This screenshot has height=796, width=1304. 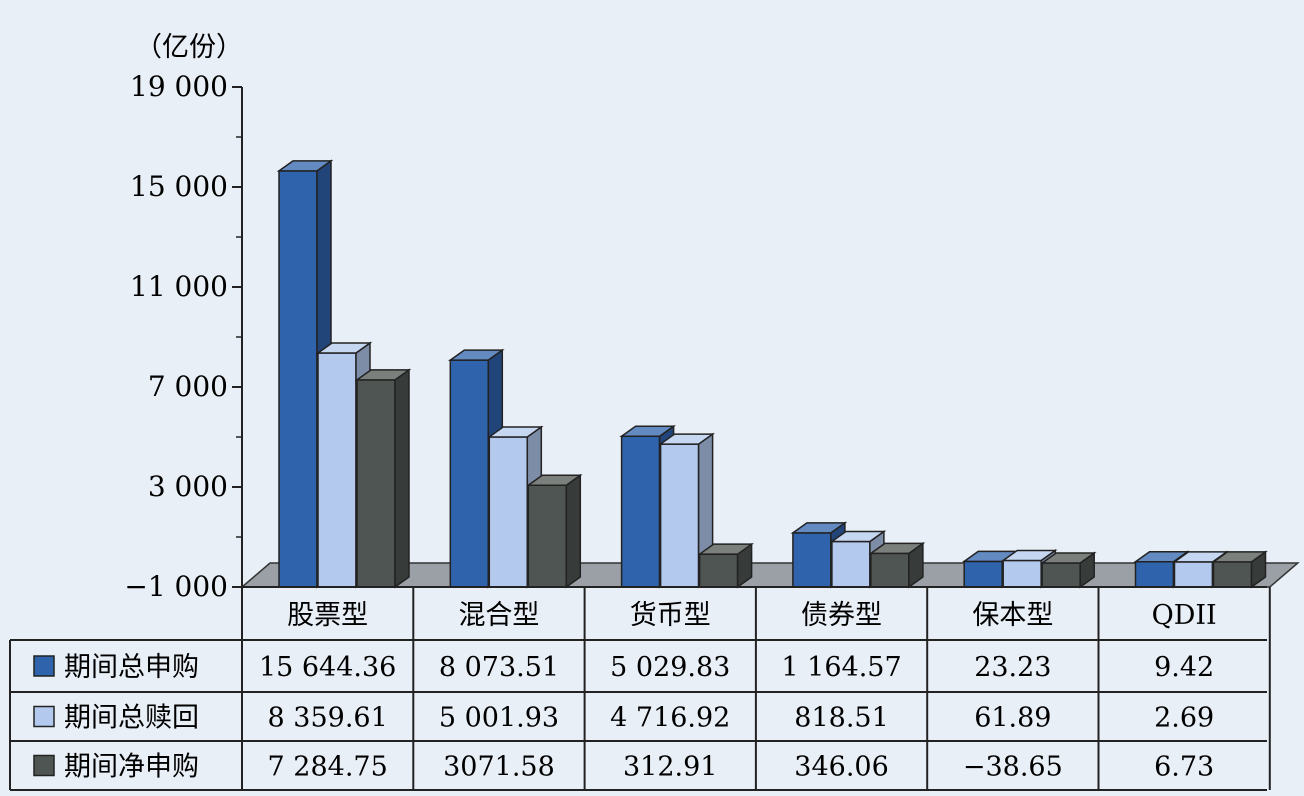 What do you see at coordinates (1012, 718) in the screenshot?
I see `data-label: 61.89` at bounding box center [1012, 718].